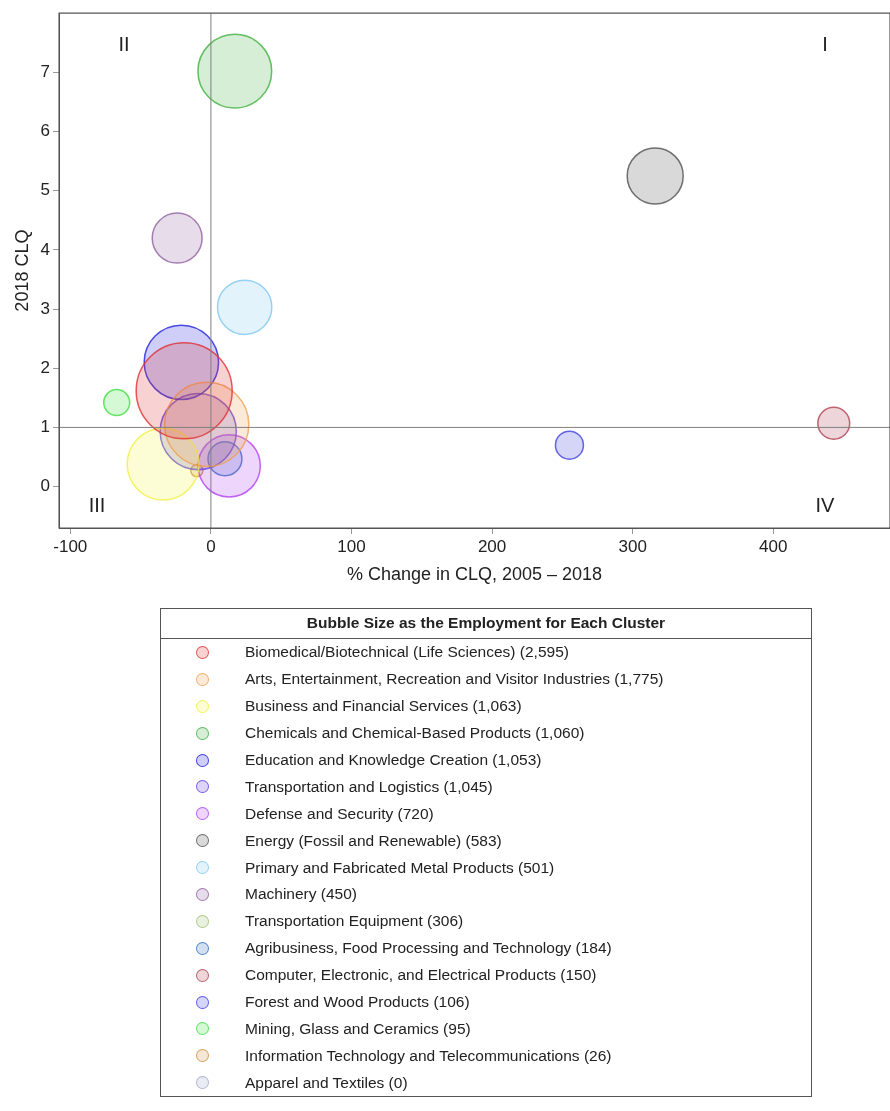 The height and width of the screenshot is (1111, 890). Describe the element at coordinates (825, 504) in the screenshot. I see `annotation: IV` at that location.